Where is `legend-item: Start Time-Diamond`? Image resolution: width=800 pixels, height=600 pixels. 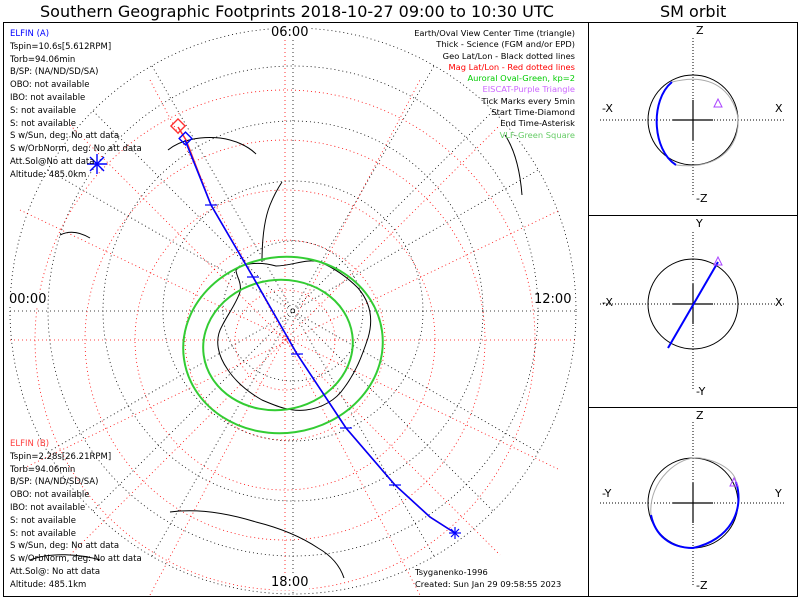 legend-item: Start Time-Diamond is located at coordinates (533, 112).